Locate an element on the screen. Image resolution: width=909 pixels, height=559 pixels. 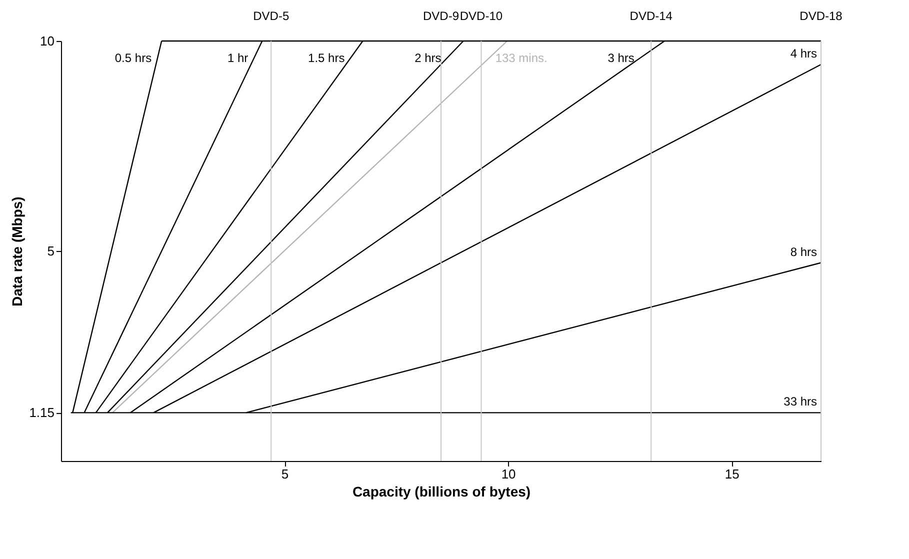
series-label: 1 hr is located at coordinates (237, 57).